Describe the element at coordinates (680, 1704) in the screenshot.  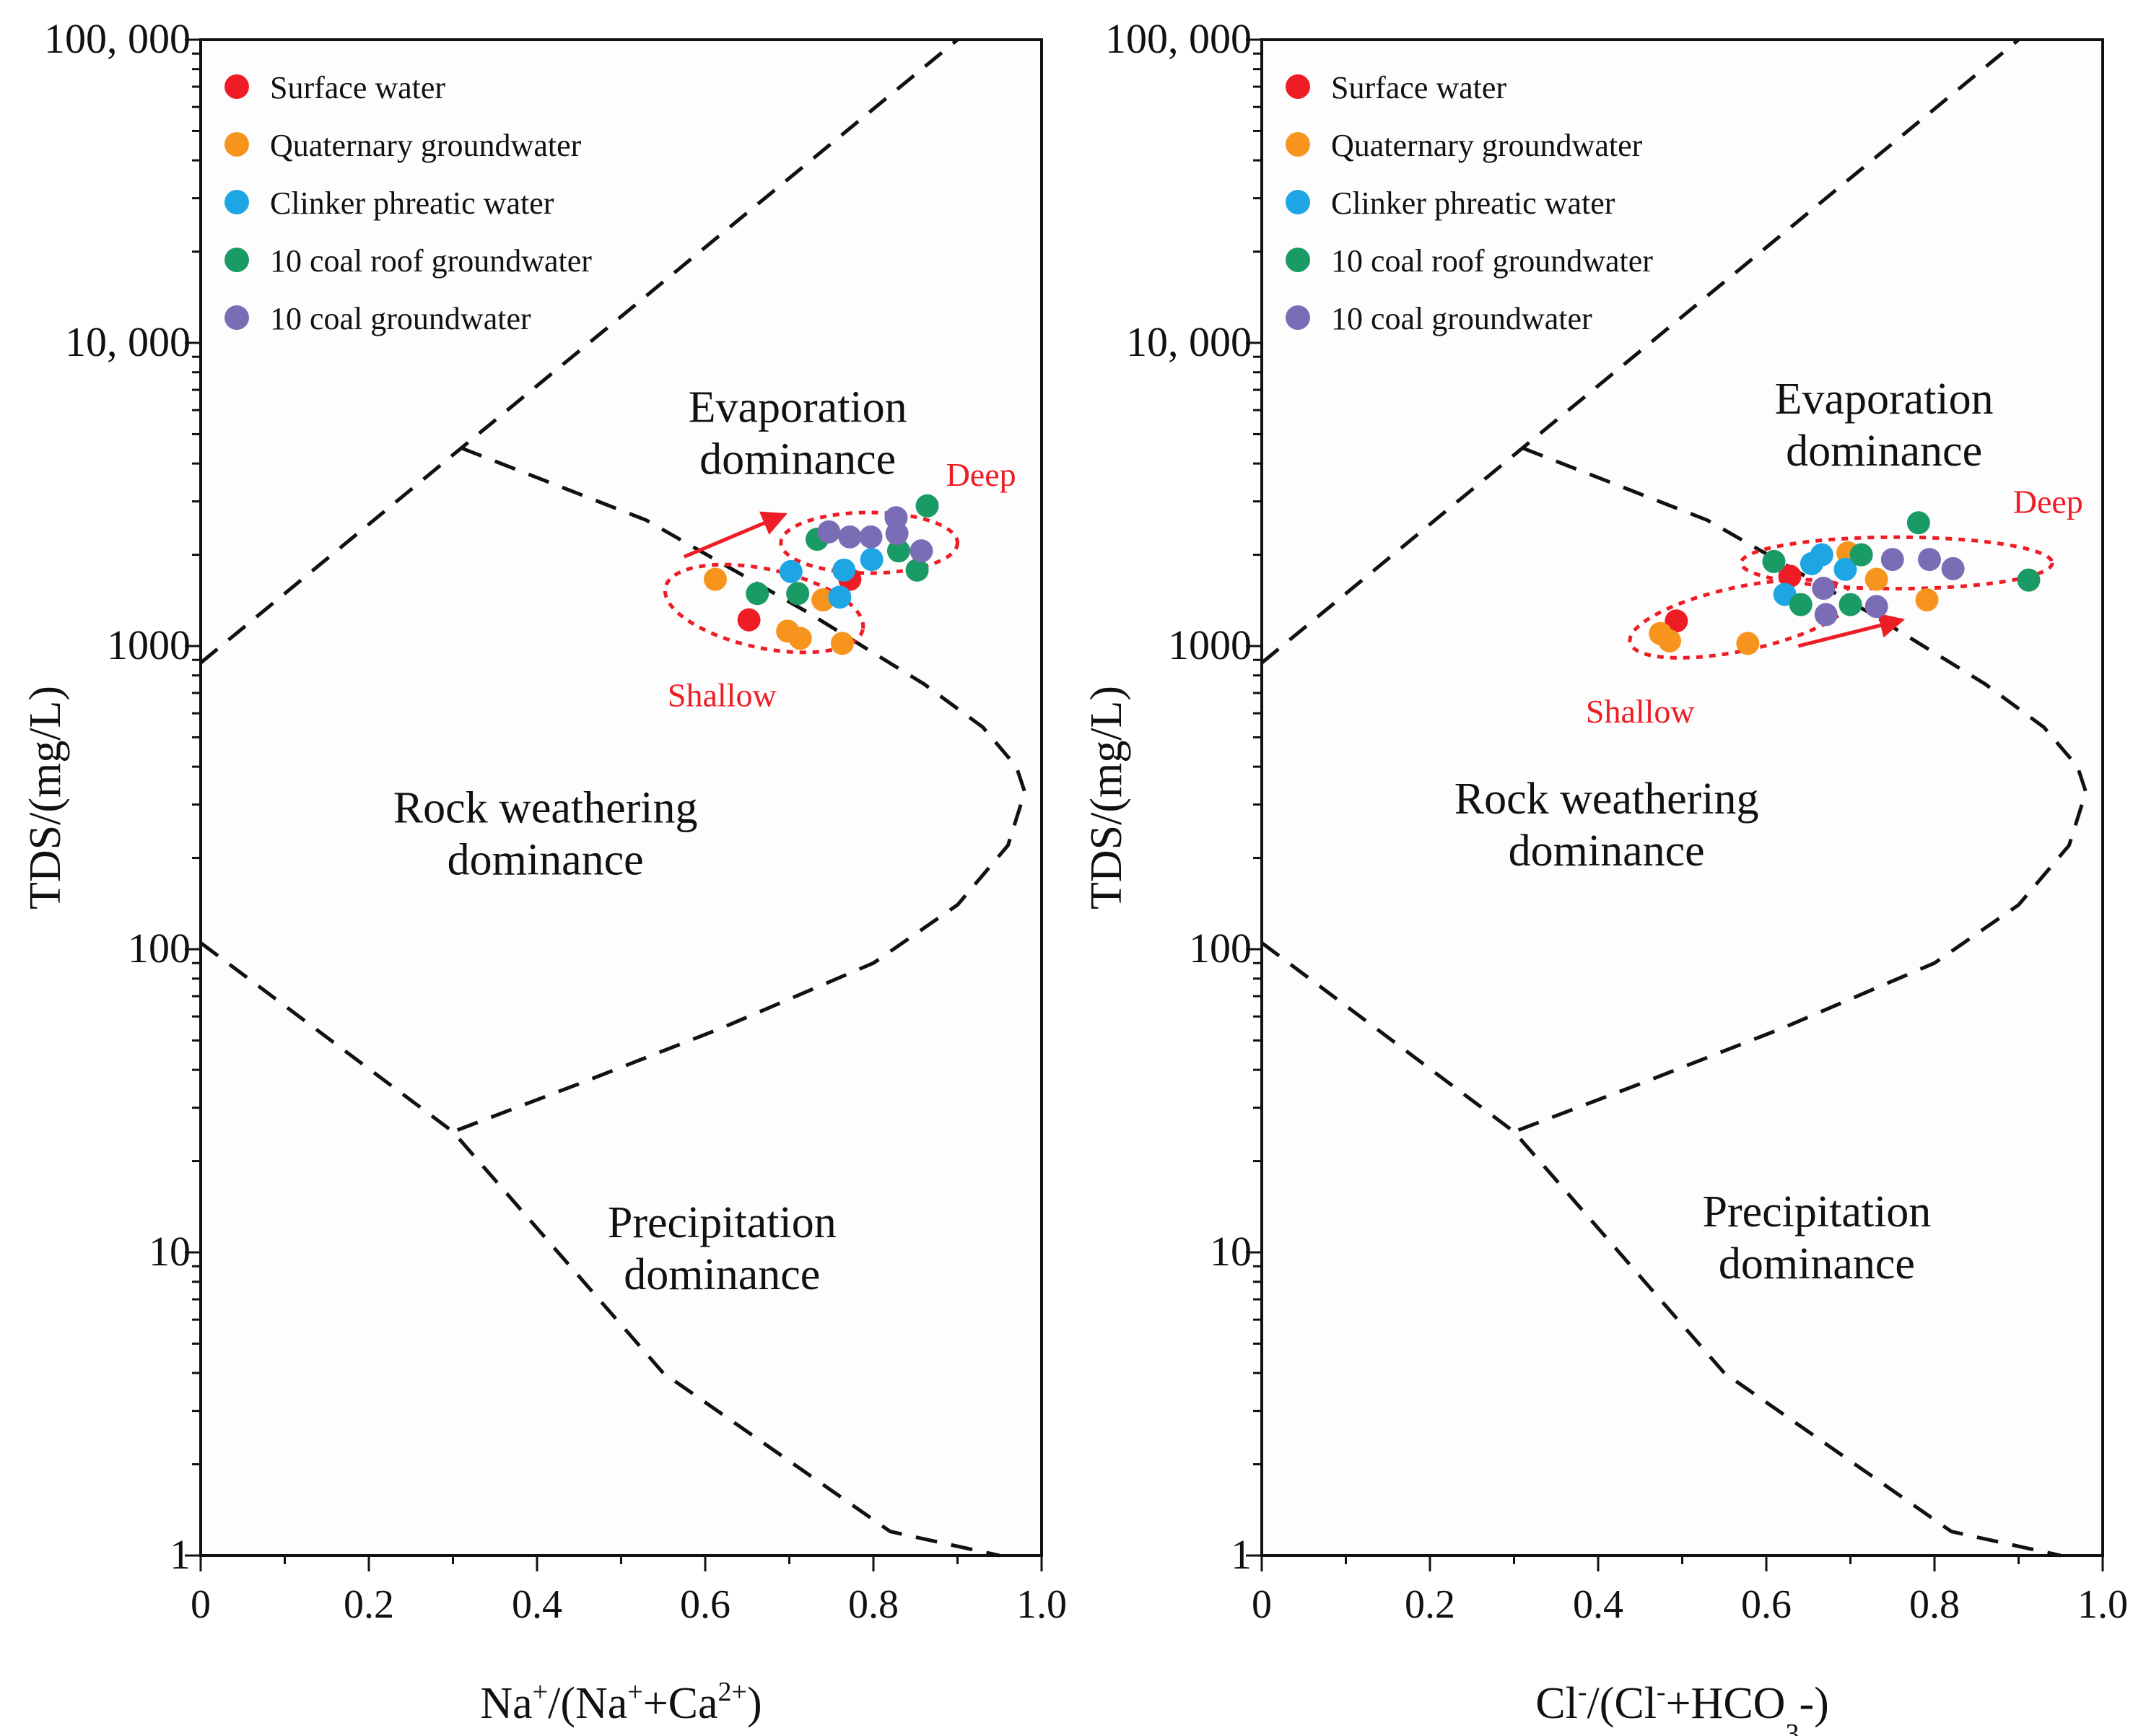
I see `x-axis-label-part: +Ca` at that location.